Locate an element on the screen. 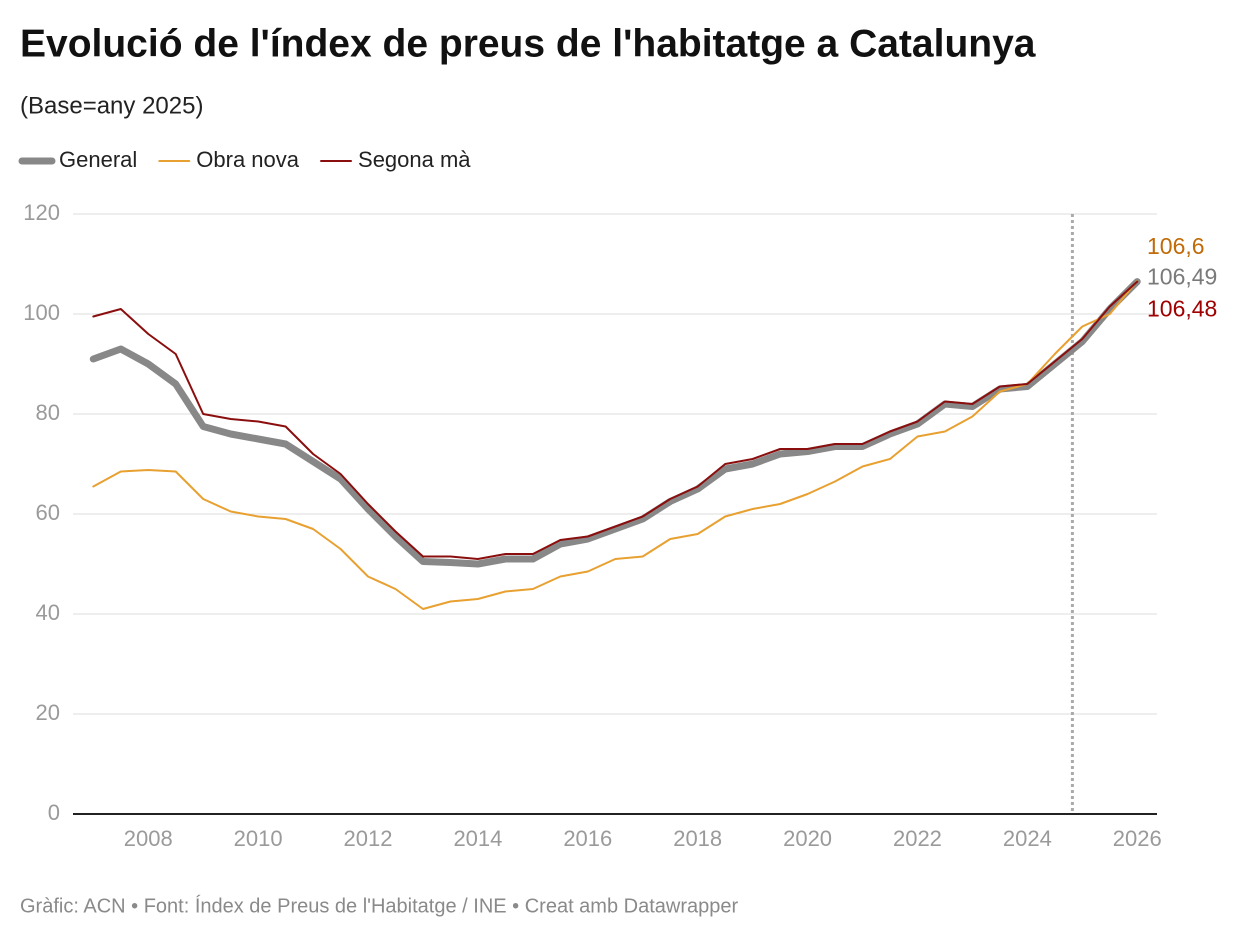 This screenshot has width=1240, height=945. x-tick-label: 2022 is located at coordinates (917, 838).